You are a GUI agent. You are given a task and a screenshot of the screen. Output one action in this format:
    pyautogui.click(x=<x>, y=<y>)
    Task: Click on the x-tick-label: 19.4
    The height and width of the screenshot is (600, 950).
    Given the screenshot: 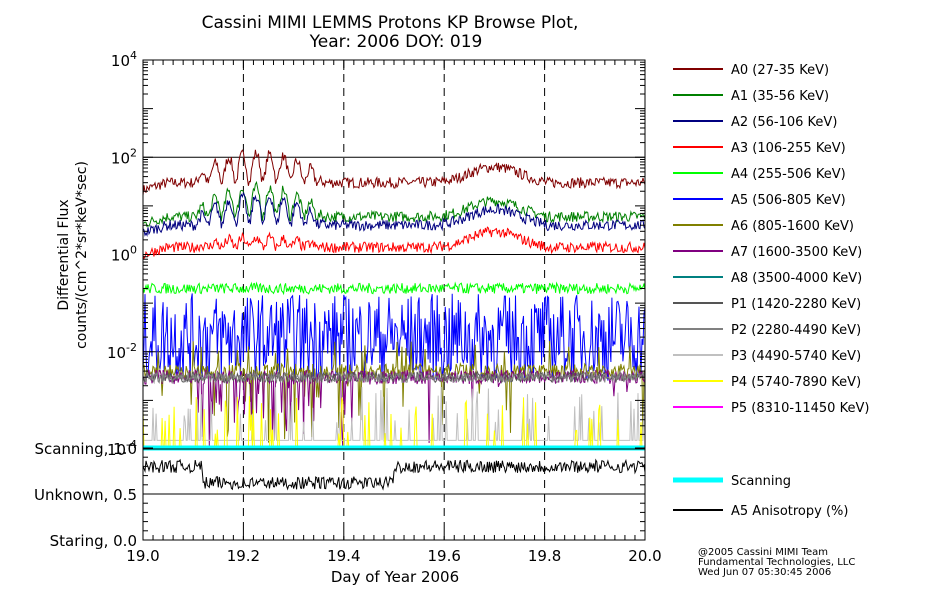 What is the action you would take?
    pyautogui.click(x=343, y=556)
    